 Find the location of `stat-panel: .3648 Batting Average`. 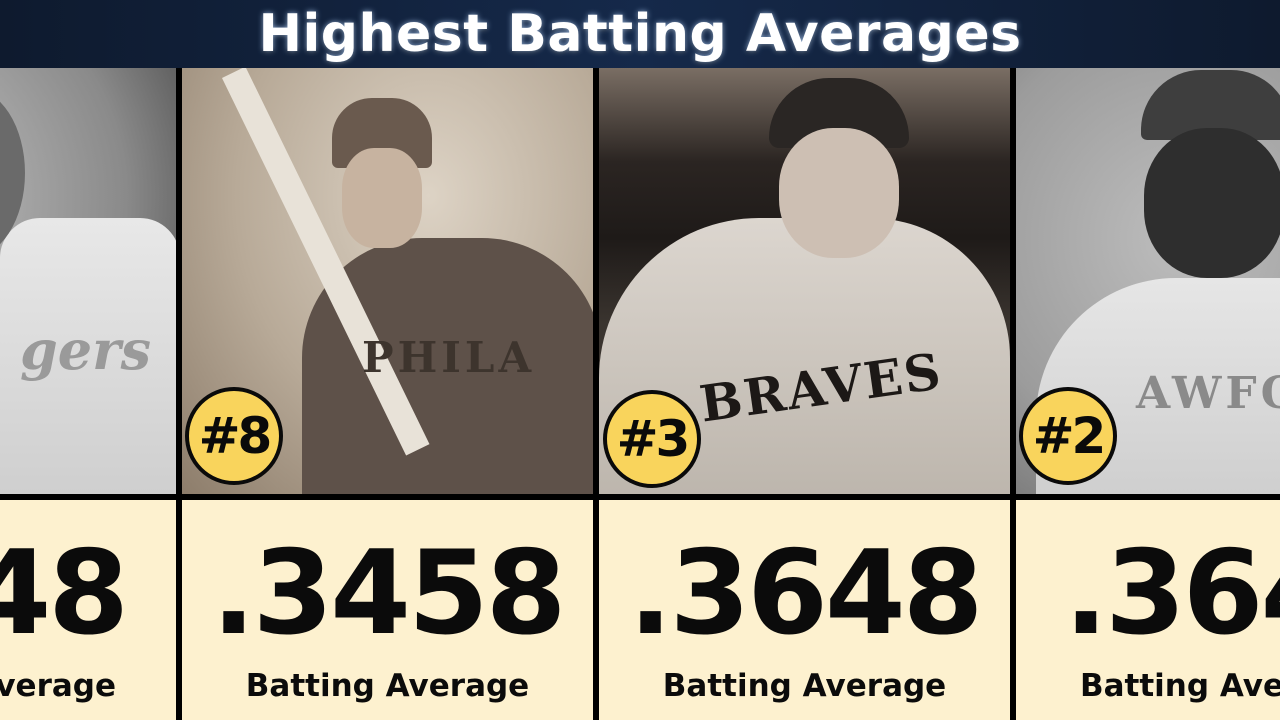

stat-panel: .3648 Batting Average is located at coordinates (804, 610).